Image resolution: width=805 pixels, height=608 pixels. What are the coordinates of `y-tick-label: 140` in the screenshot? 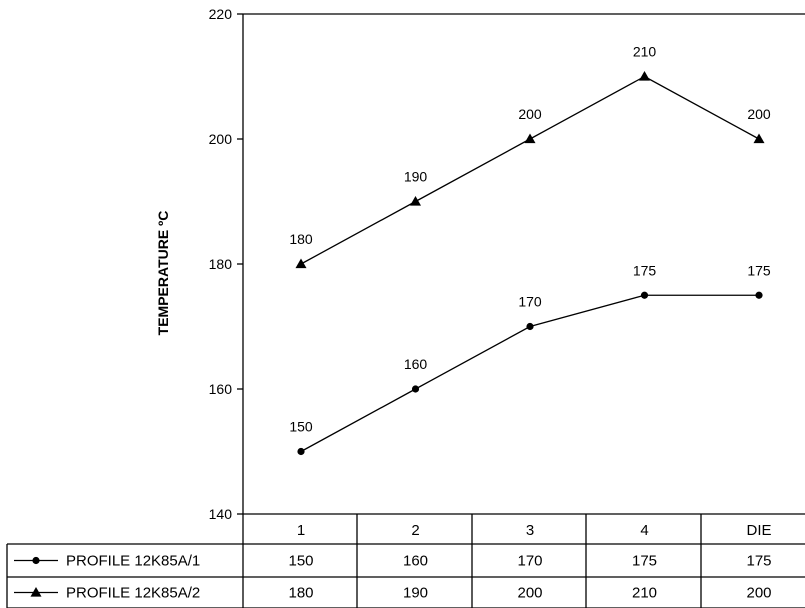 It's located at (221, 514).